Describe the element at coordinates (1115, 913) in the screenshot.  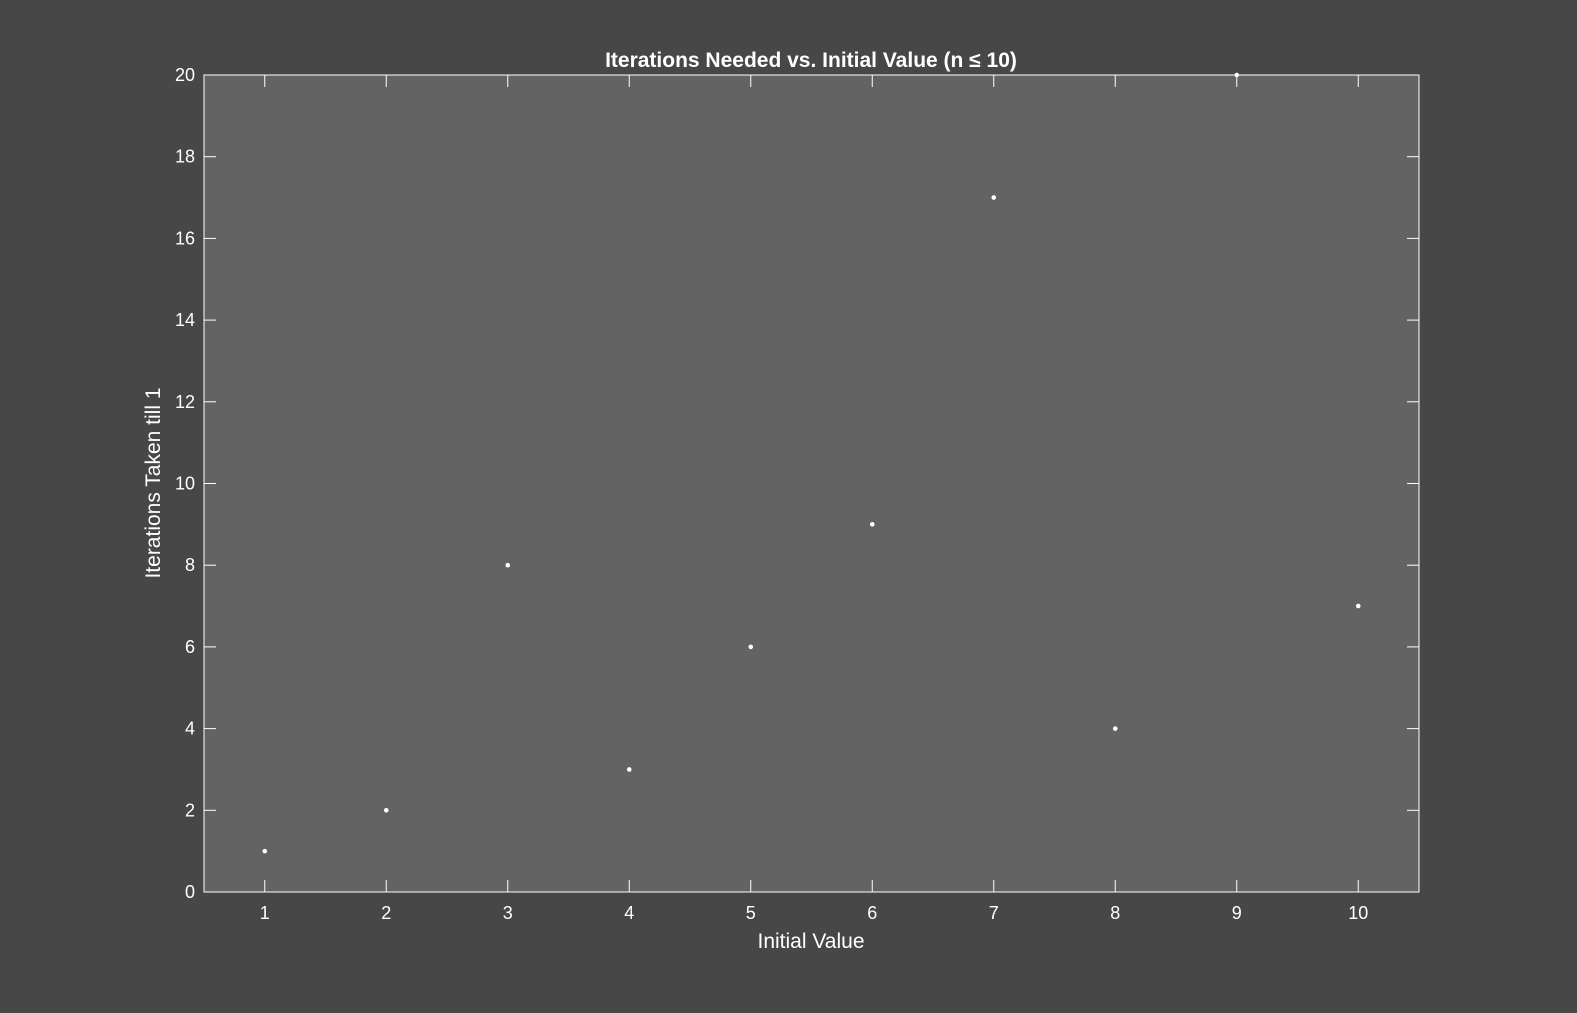
I see `x-tick-label: 8` at that location.